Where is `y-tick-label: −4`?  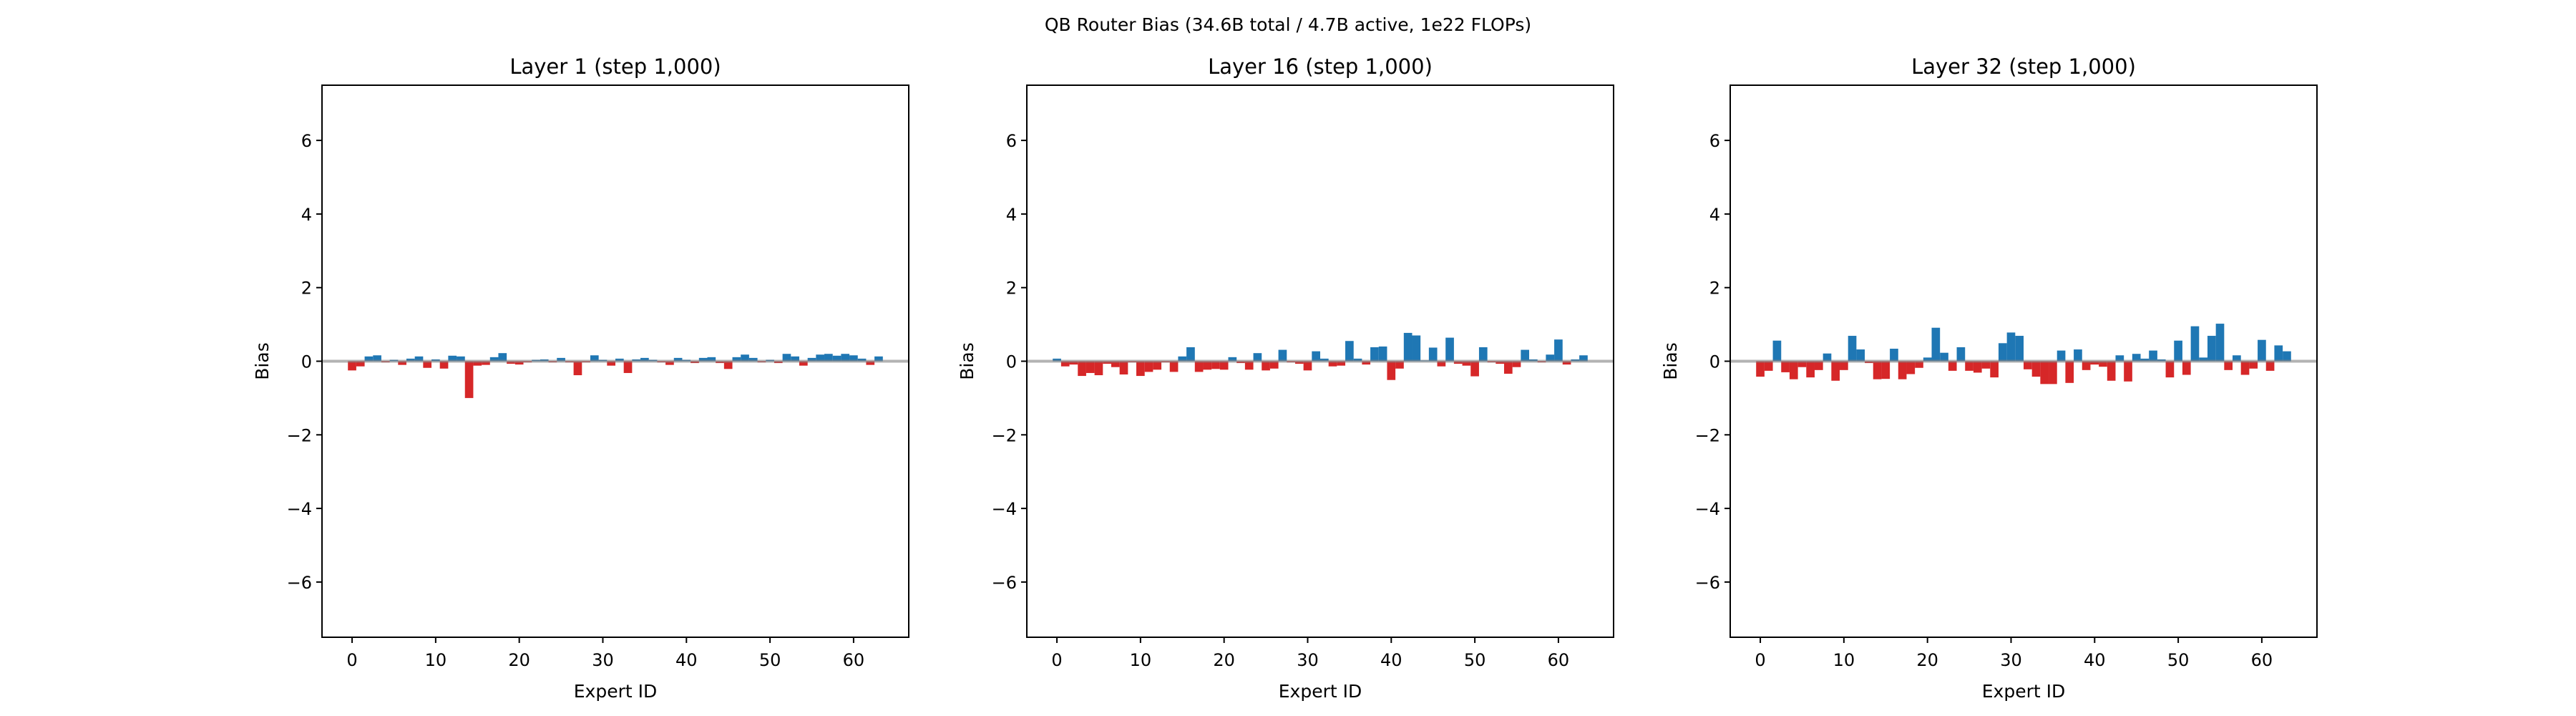
y-tick-label: −4 is located at coordinates (1707, 509).